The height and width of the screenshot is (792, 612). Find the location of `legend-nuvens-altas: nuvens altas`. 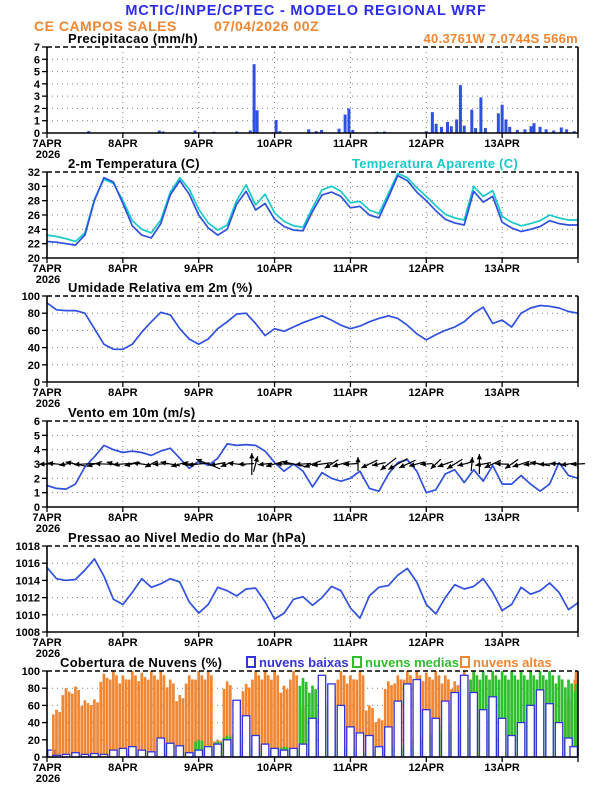

legend-nuvens-altas: nuvens altas is located at coordinates (506, 662).